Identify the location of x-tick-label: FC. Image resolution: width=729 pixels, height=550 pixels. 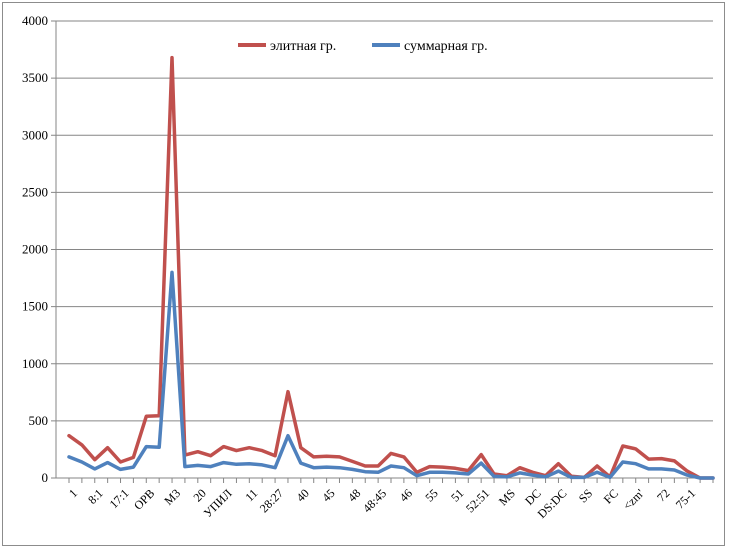
(611, 496).